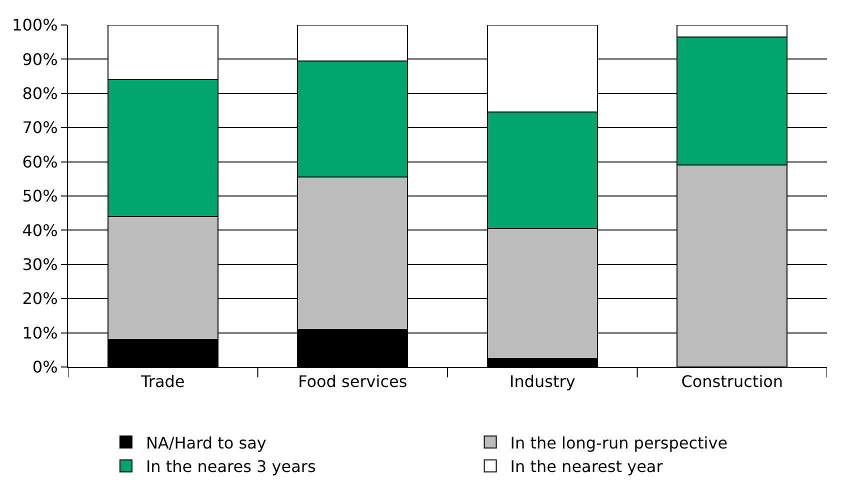 Image resolution: width=857 pixels, height=497 pixels. What do you see at coordinates (40, 59) in the screenshot?
I see `y-tick-label: 90%` at bounding box center [40, 59].